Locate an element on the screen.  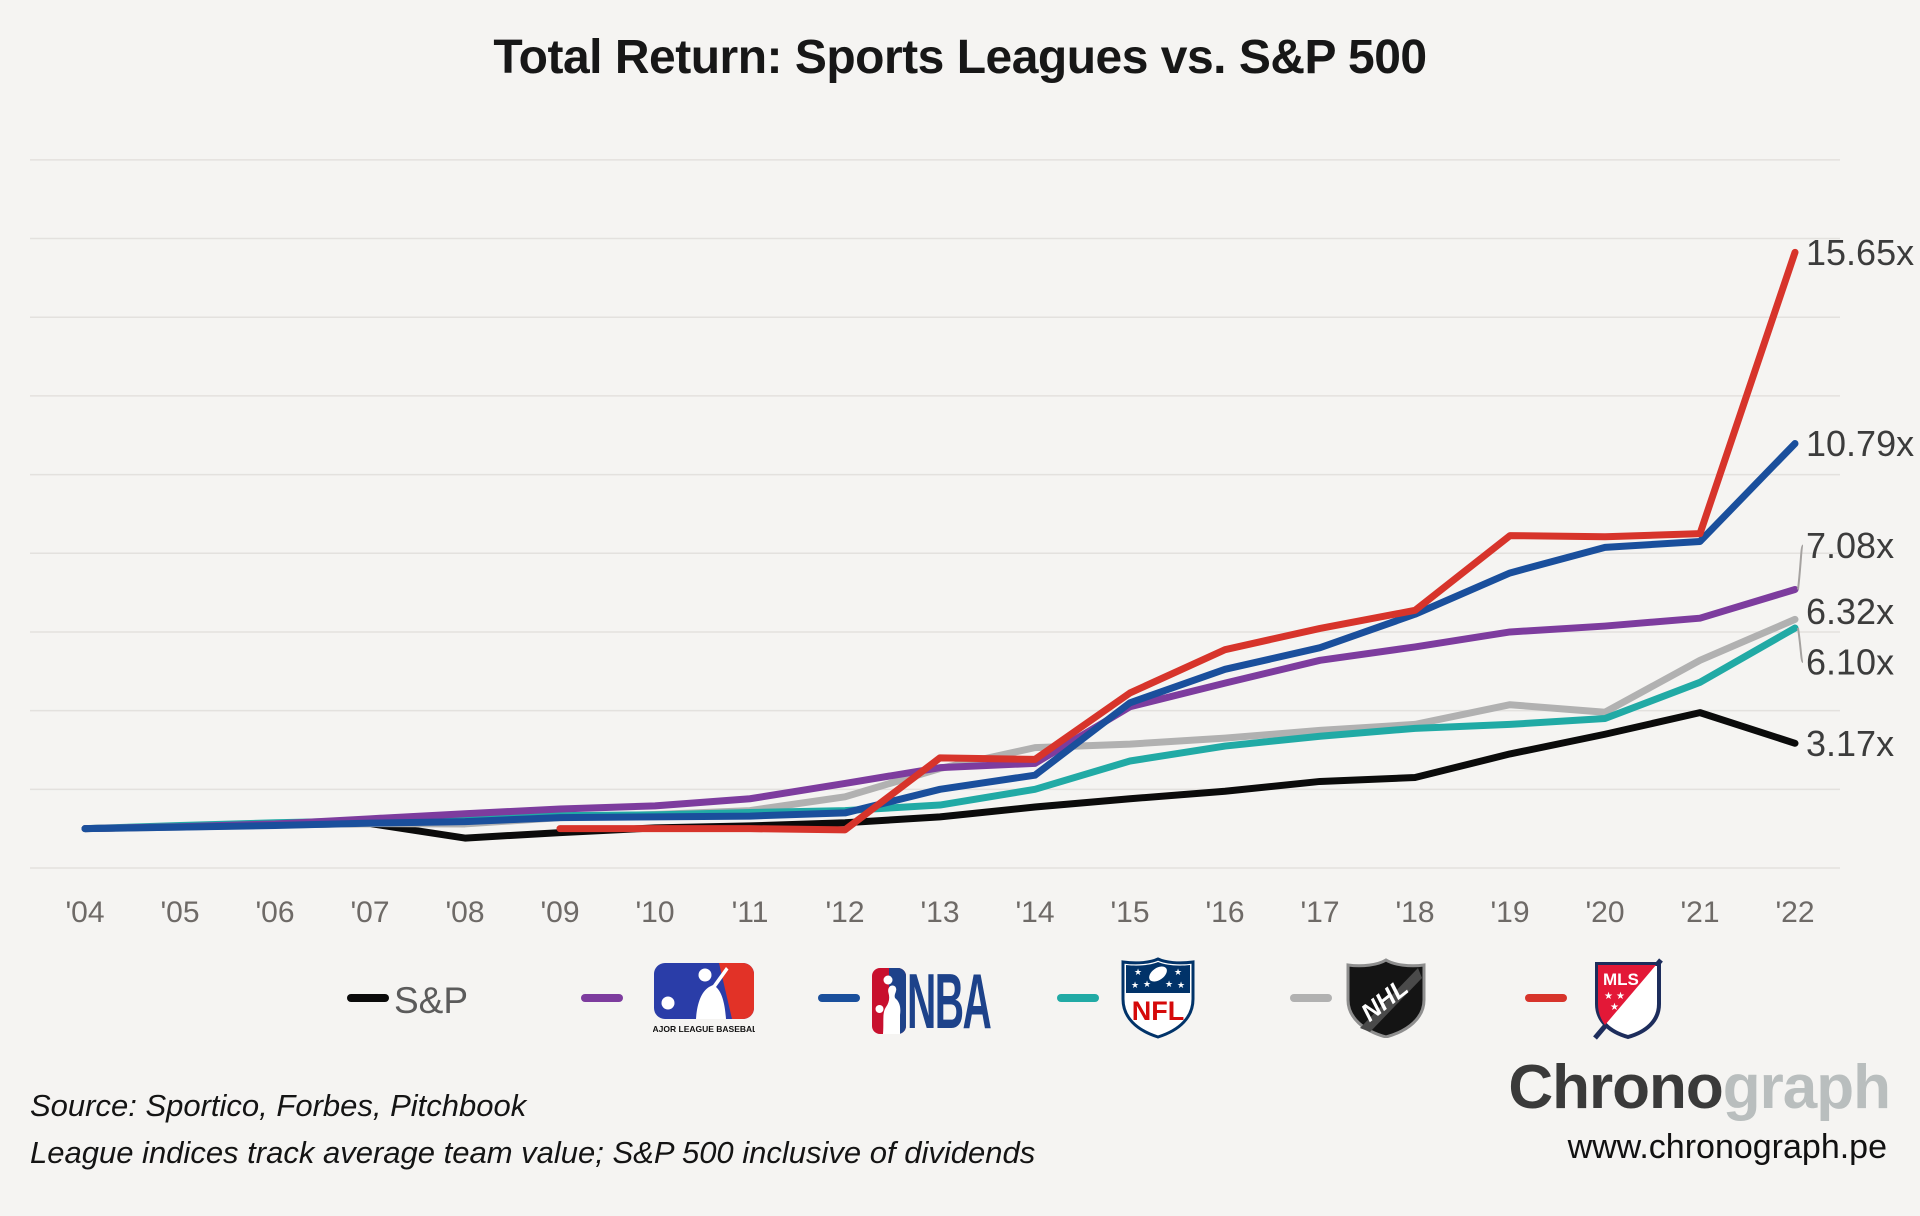
end-label-nfl: 6.10x is located at coordinates (1850, 662).